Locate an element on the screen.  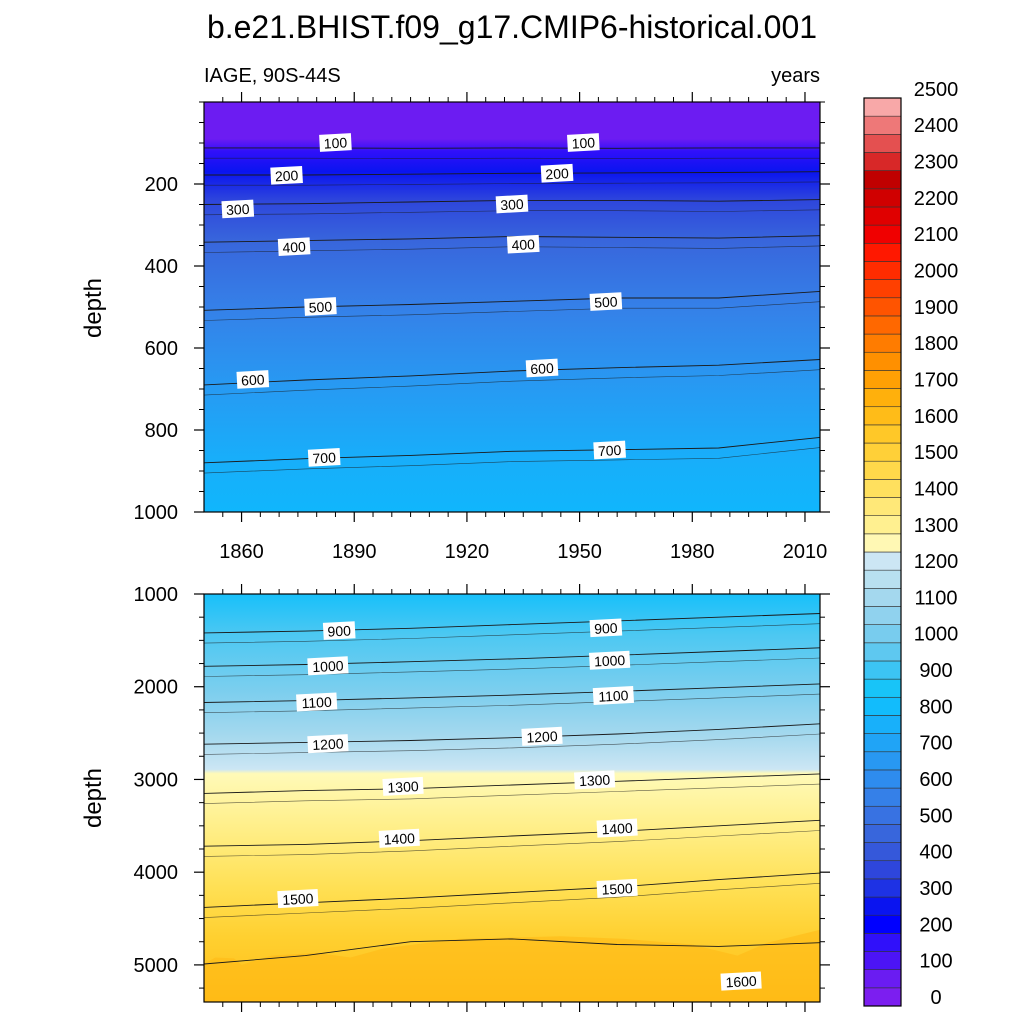
y-tick-label: 600 is located at coordinates (161, 349).